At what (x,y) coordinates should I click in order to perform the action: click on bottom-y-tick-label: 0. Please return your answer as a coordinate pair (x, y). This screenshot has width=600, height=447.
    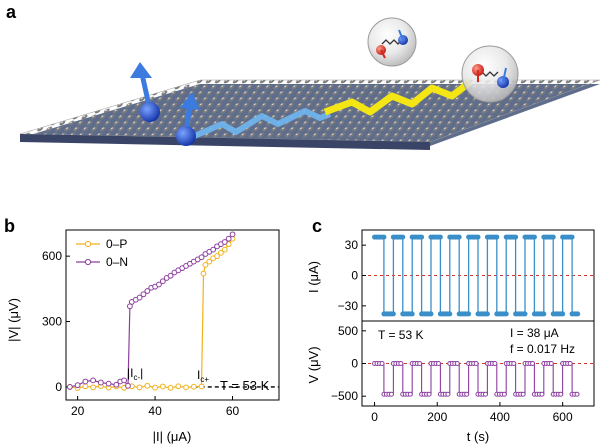
    Looking at the image, I should click on (354, 364).